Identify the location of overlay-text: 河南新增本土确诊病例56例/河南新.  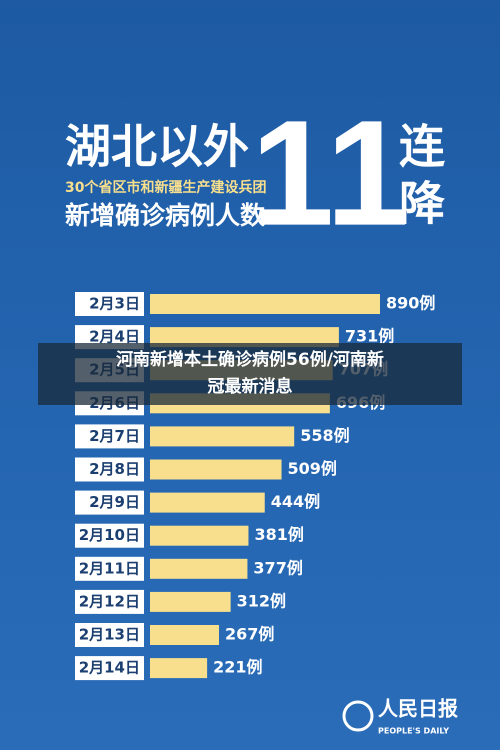
(250, 359).